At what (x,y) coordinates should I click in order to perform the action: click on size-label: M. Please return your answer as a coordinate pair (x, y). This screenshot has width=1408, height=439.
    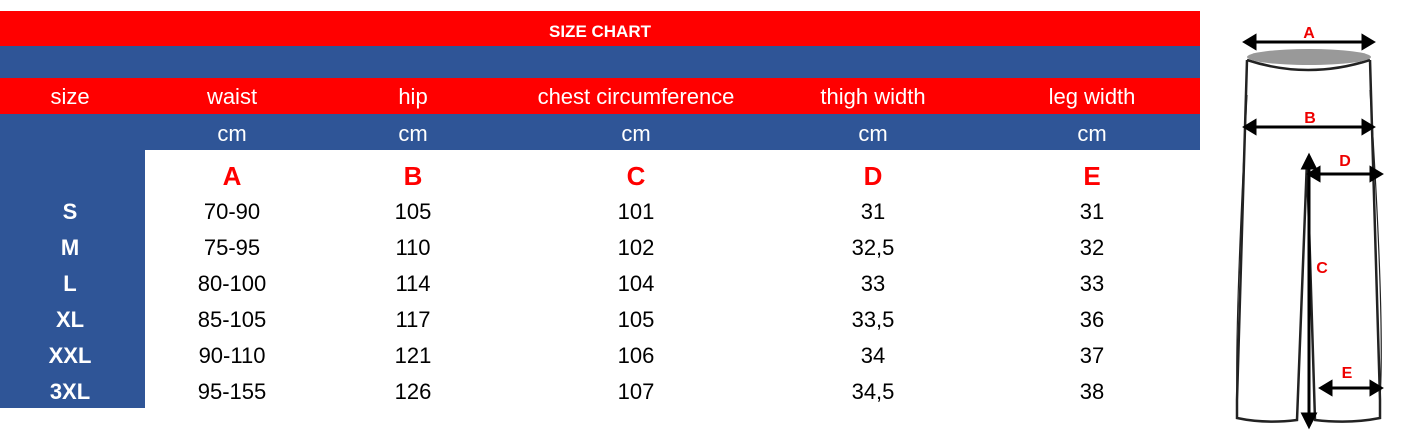
    Looking at the image, I should click on (70, 247).